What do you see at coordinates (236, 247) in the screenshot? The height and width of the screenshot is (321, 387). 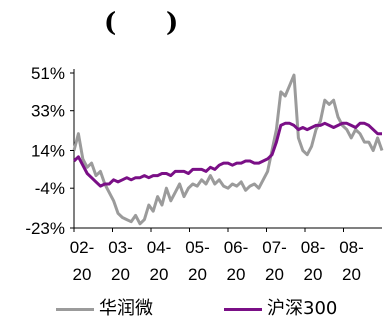 I see `x-tick-label-month: 06-` at bounding box center [236, 247].